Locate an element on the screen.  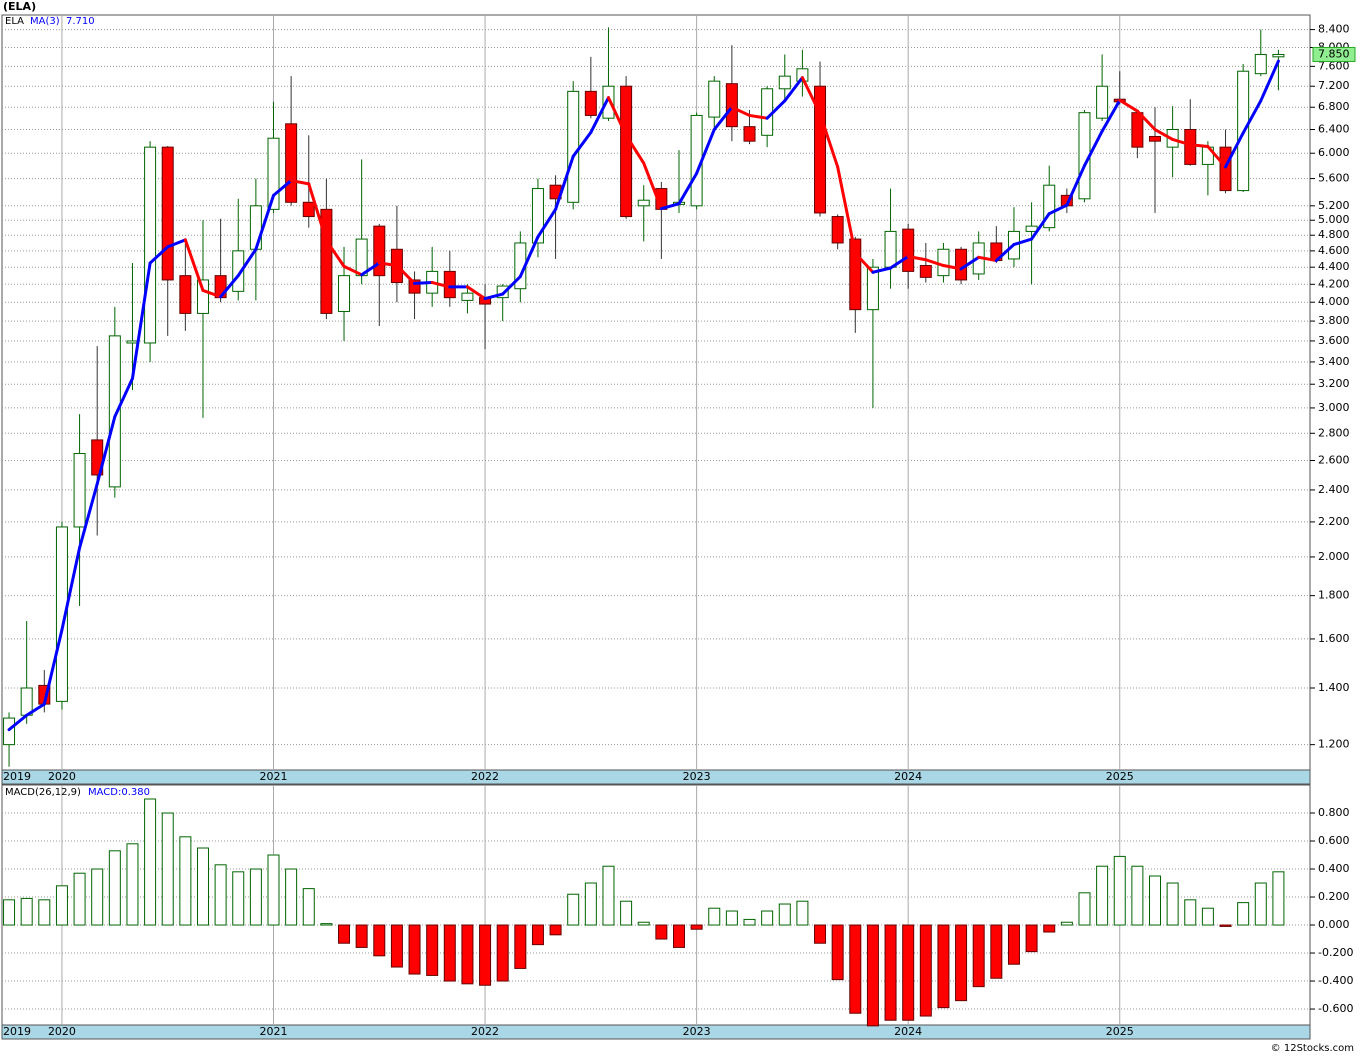
y-tick-label: 5.200 is located at coordinates (1334, 205).